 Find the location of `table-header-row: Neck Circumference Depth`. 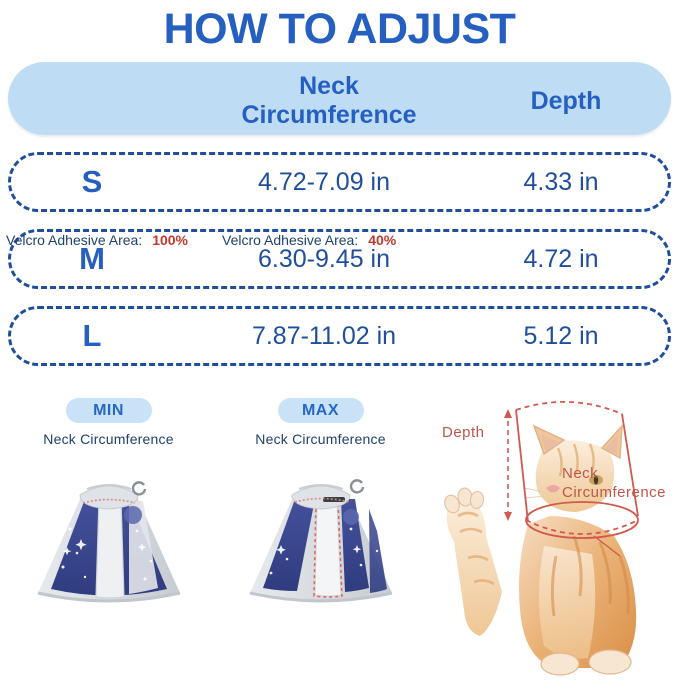

table-header-row: Neck Circumference Depth is located at coordinates (339, 98).